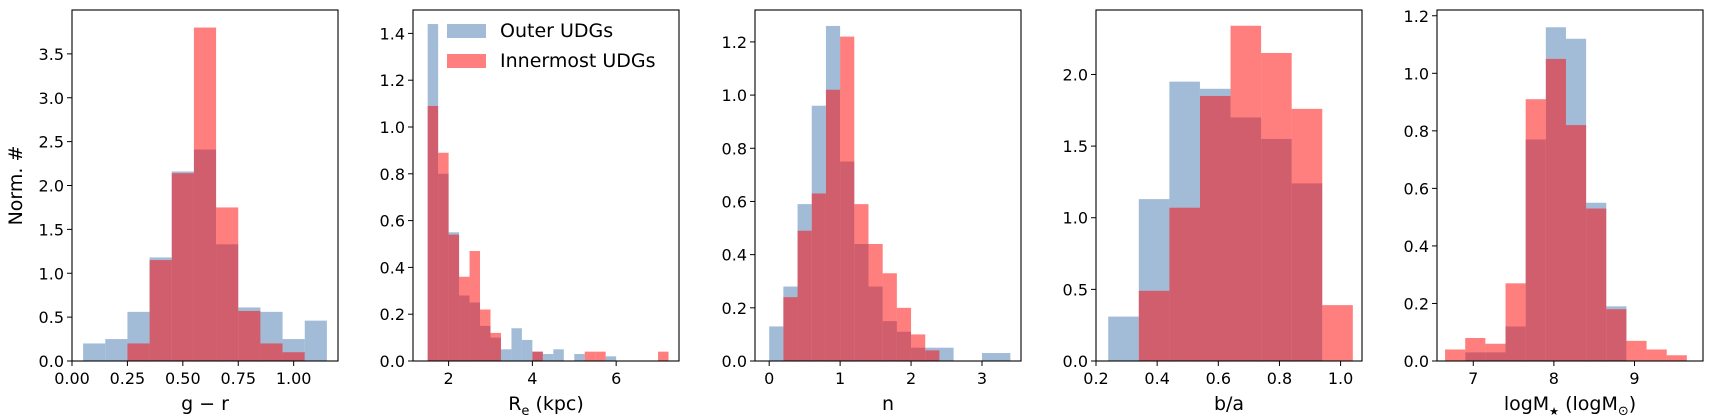 This screenshot has height=418, width=1711. What do you see at coordinates (72, 378) in the screenshot?
I see `x-tick-label: 0.00` at bounding box center [72, 378].